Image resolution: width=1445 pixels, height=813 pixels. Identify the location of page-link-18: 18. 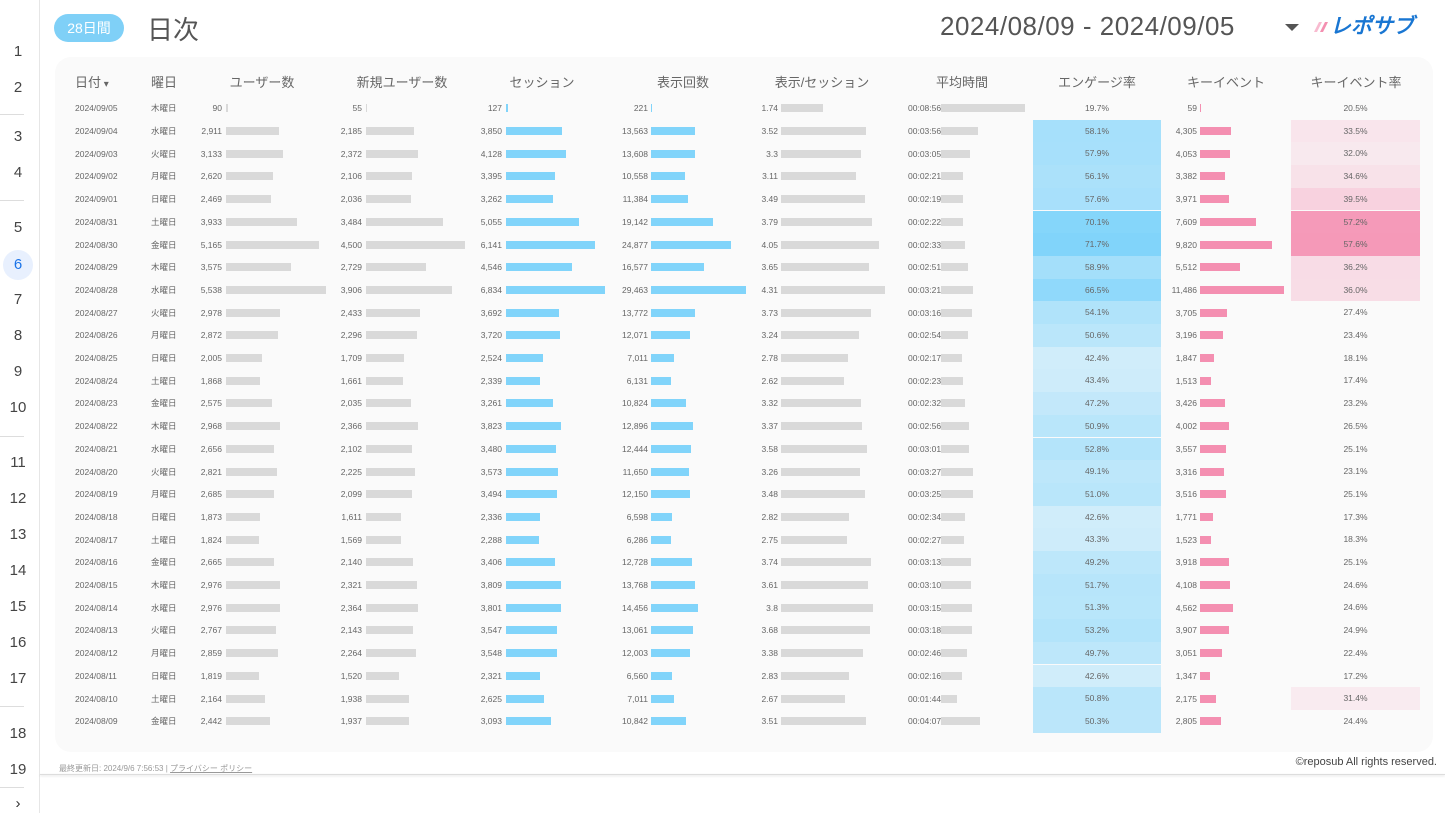
(18, 733).